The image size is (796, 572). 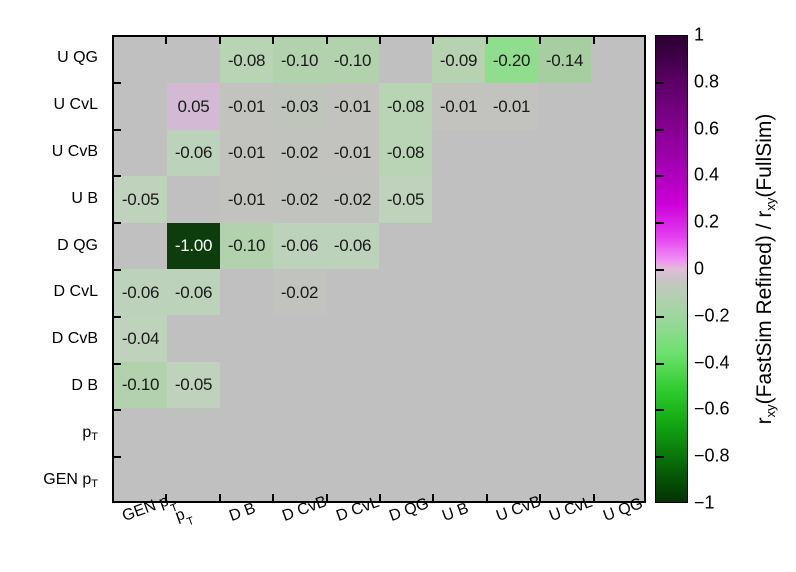 I want to click on x-axis-label-text: U B, so click(x=456, y=512).